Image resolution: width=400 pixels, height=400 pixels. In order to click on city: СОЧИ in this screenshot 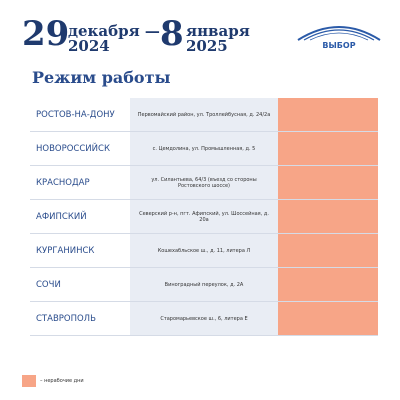, I will do `click(48, 284)`.